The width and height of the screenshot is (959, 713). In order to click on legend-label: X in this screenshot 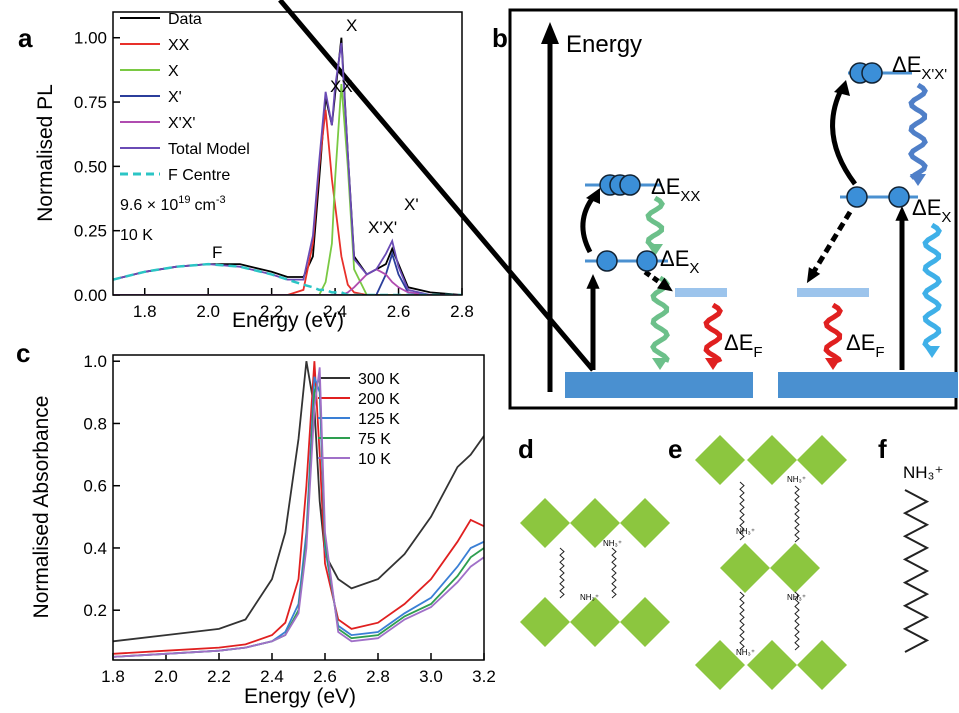, I will do `click(173, 71)`.